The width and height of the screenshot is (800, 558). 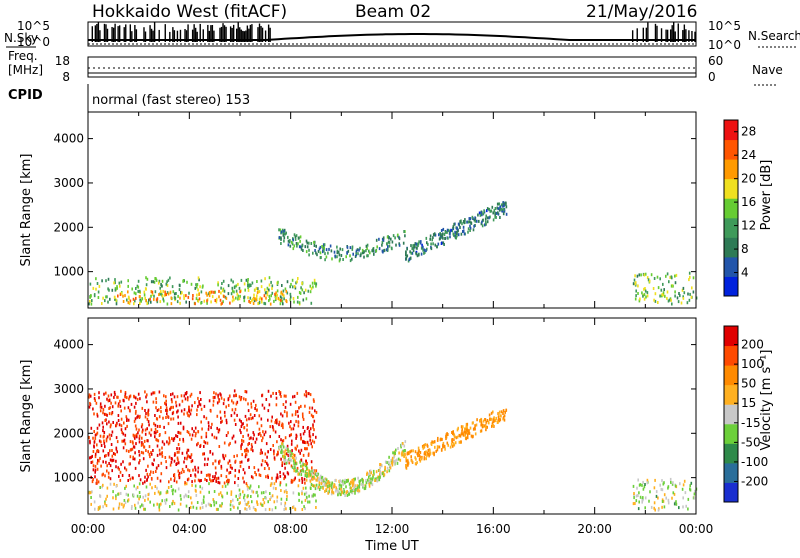 What do you see at coordinates (642, 12) in the screenshot?
I see `date-title: 21/May/2016` at bounding box center [642, 12].